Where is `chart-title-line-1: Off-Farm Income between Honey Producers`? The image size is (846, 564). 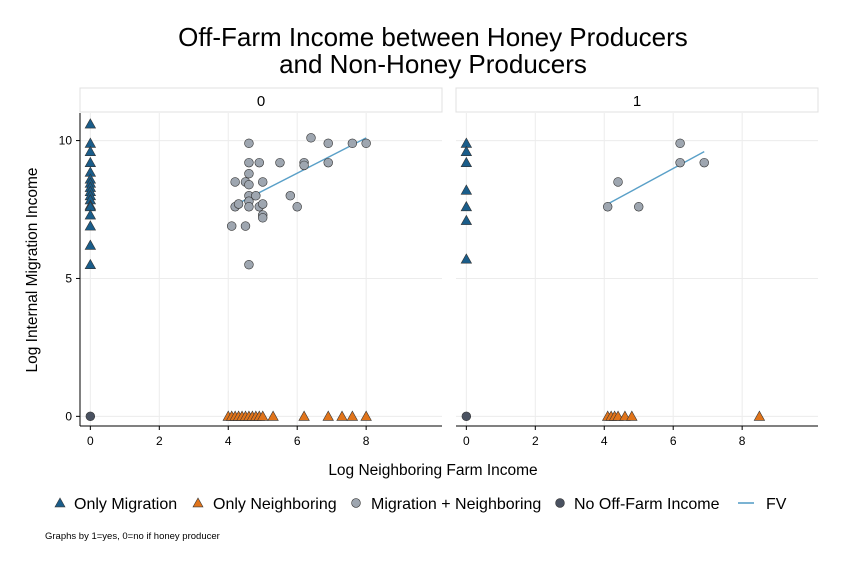
chart-title-line-1: Off-Farm Income between Honey Producers is located at coordinates (433, 37).